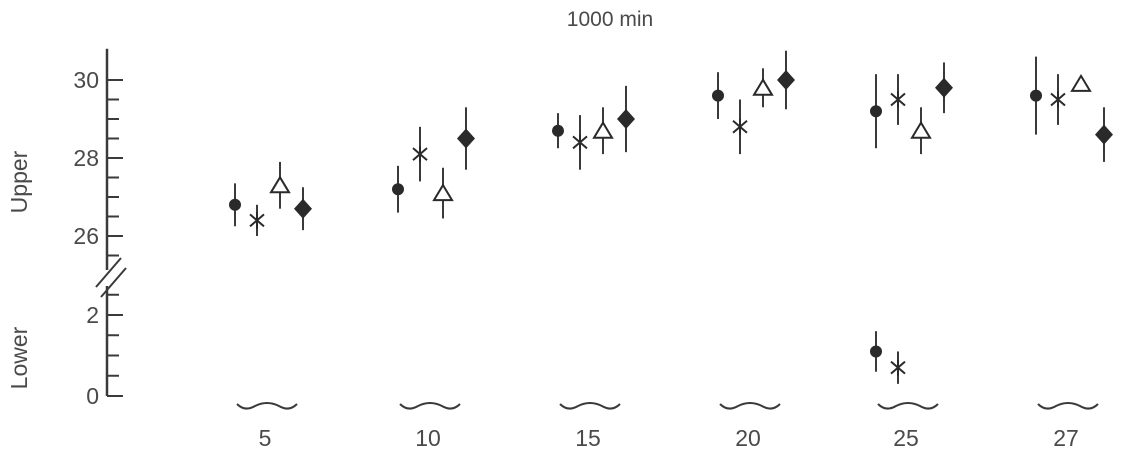 The height and width of the screenshot is (466, 1130). Describe the element at coordinates (86, 158) in the screenshot. I see `y-tick-label: 28` at that location.